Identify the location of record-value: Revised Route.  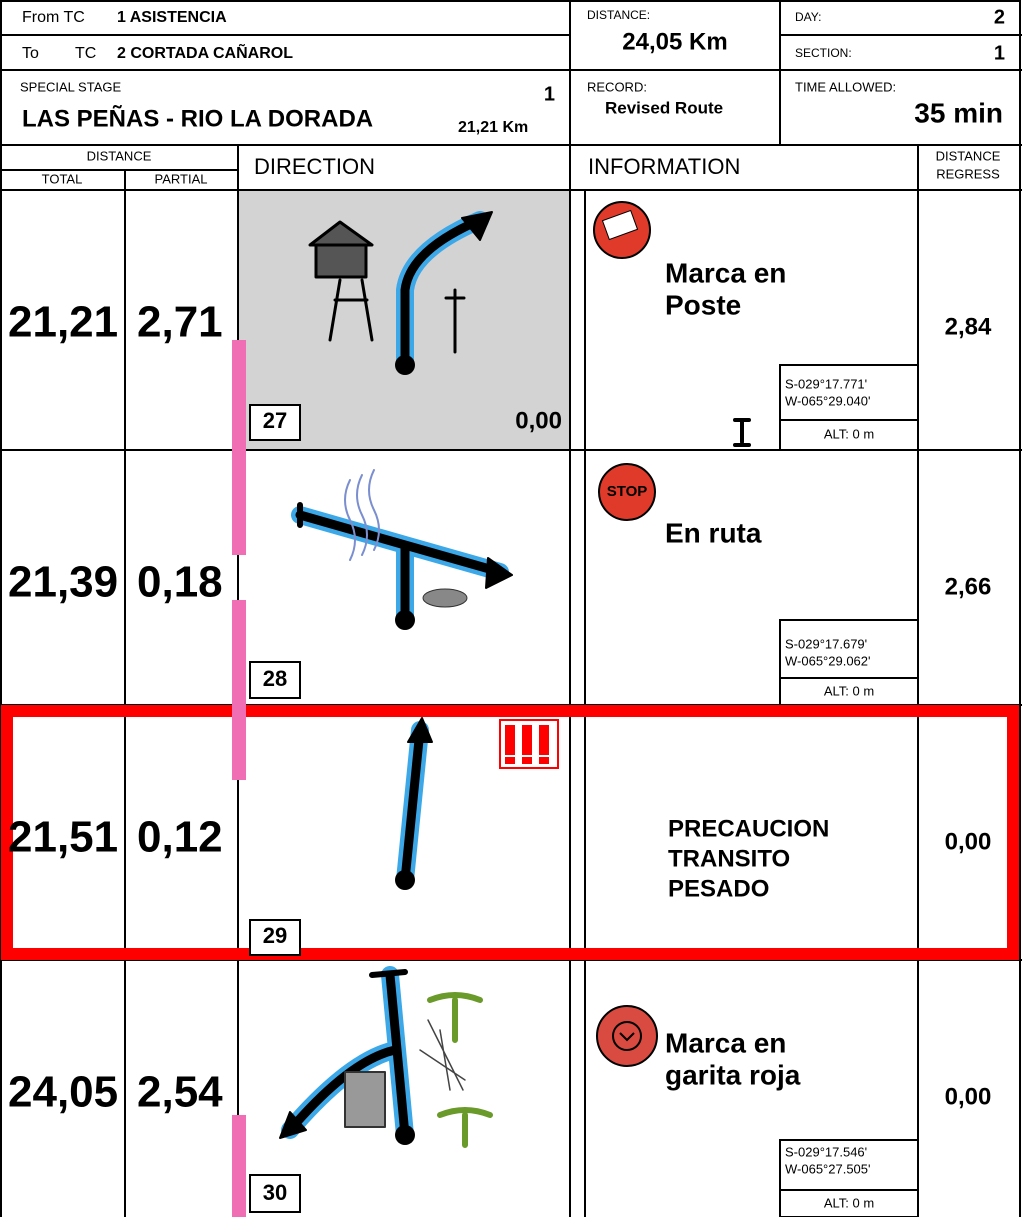
(664, 107).